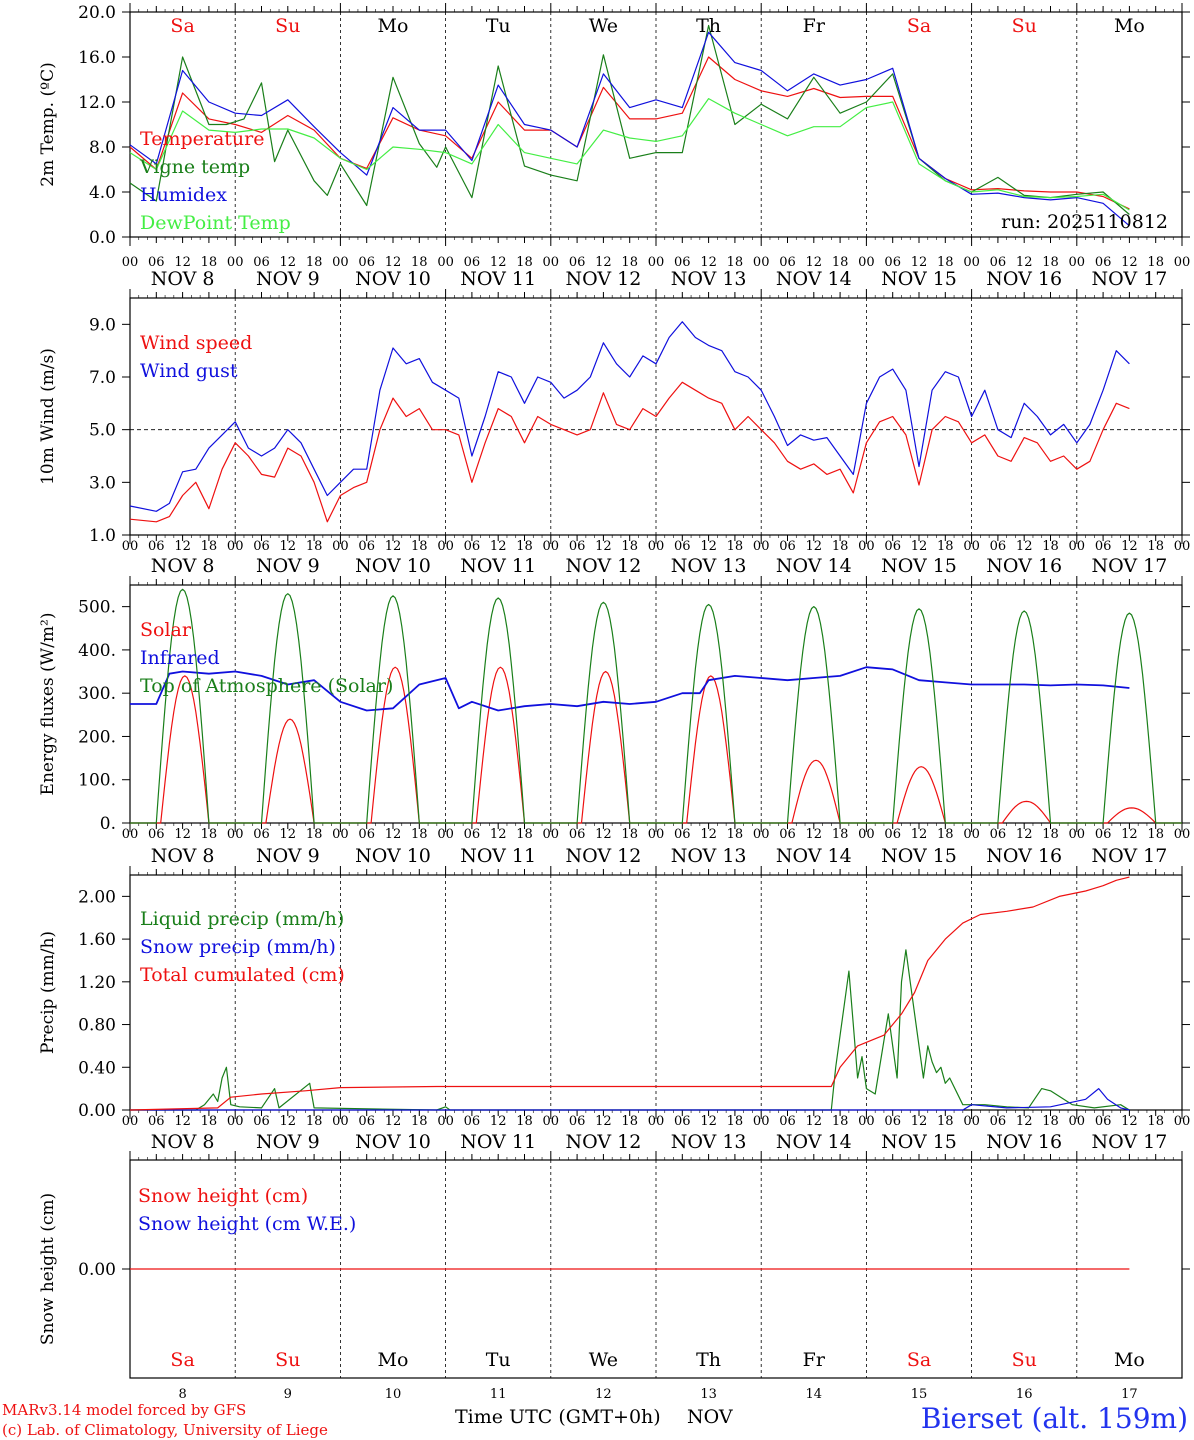  I want to click on date-label: NOV 12, so click(603, 566).